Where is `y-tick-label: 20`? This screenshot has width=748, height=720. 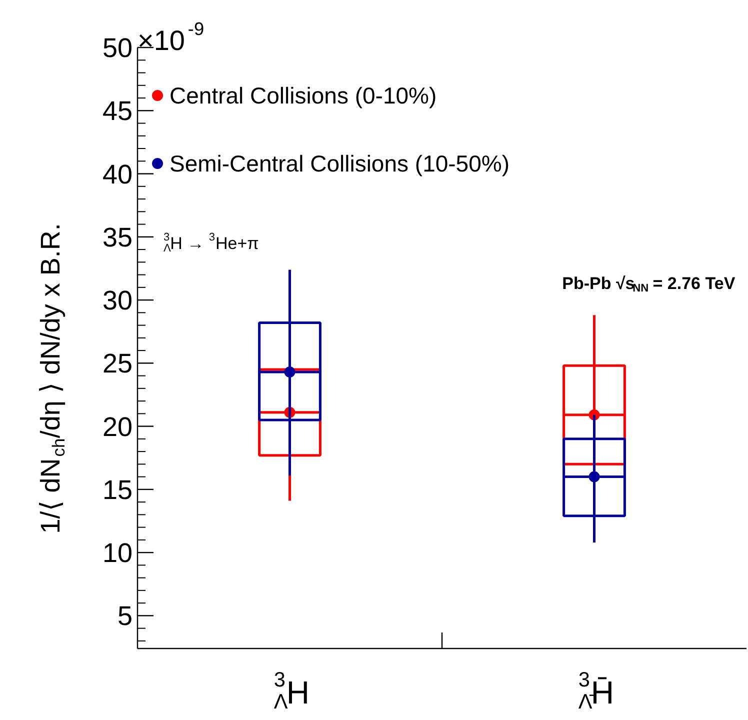
y-tick-label: 20 is located at coordinates (117, 427).